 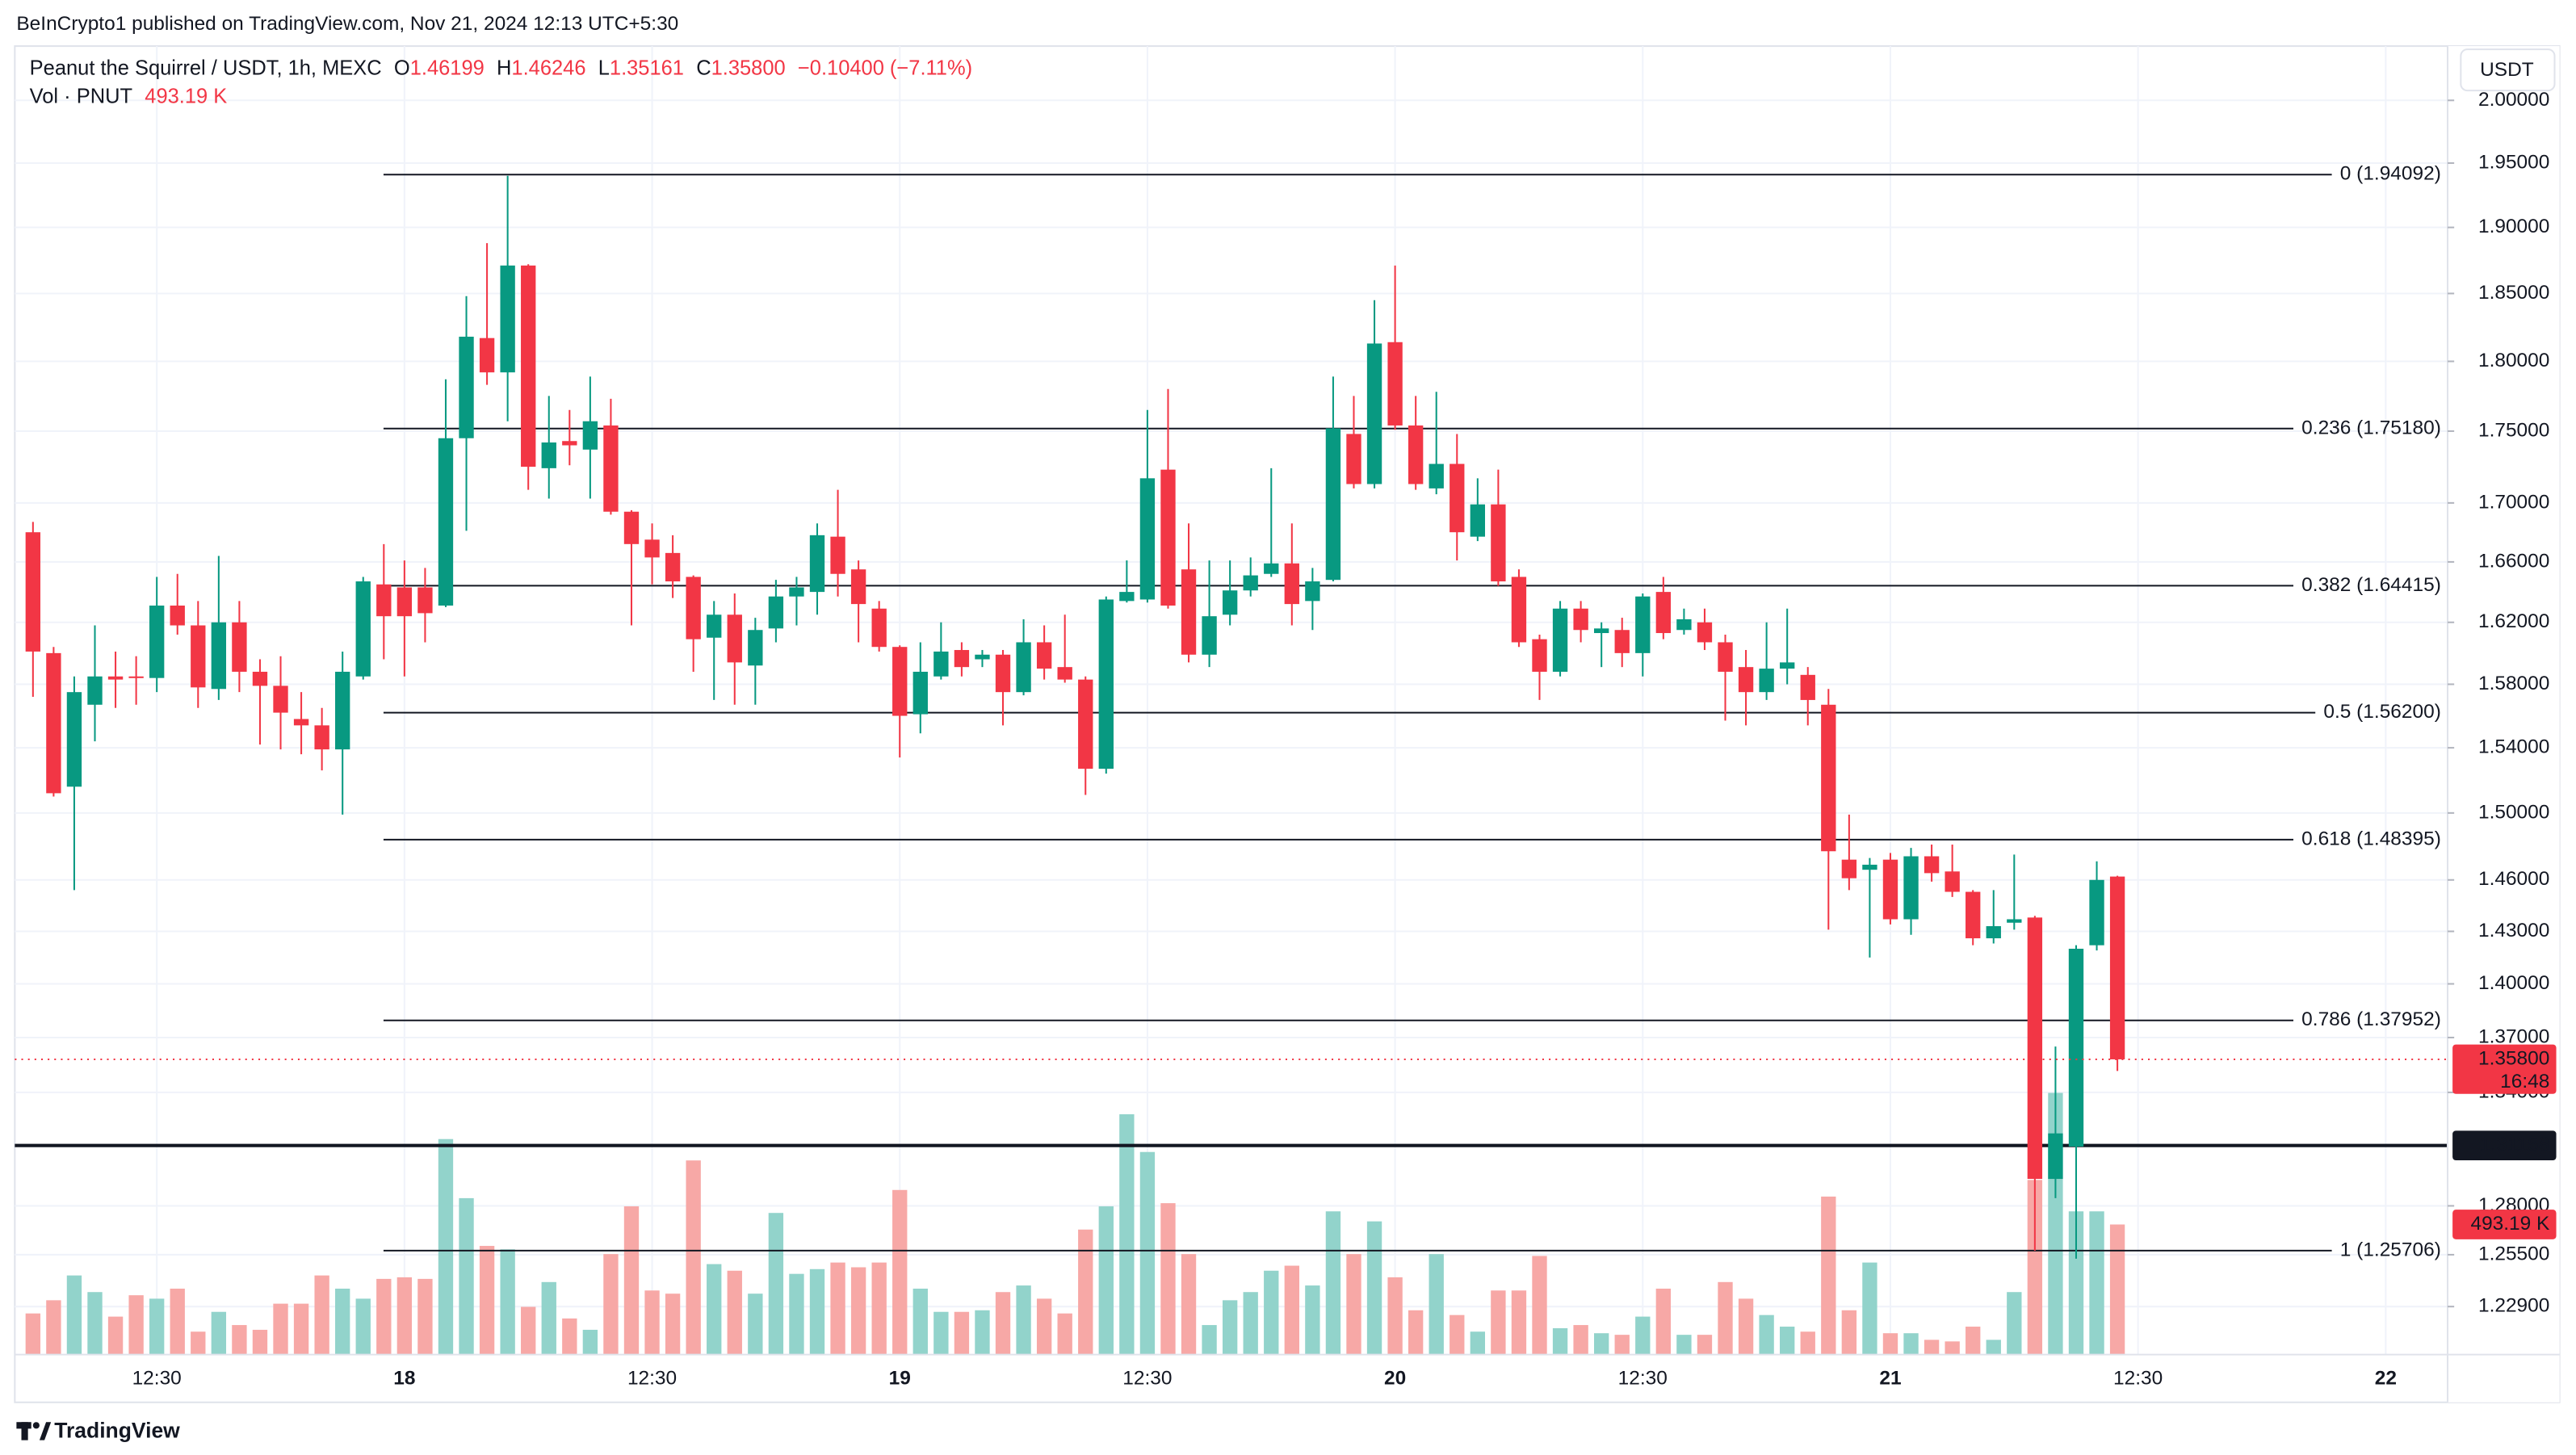 What do you see at coordinates (2513, 100) in the screenshot?
I see `y-tick-label: 2.00000` at bounding box center [2513, 100].